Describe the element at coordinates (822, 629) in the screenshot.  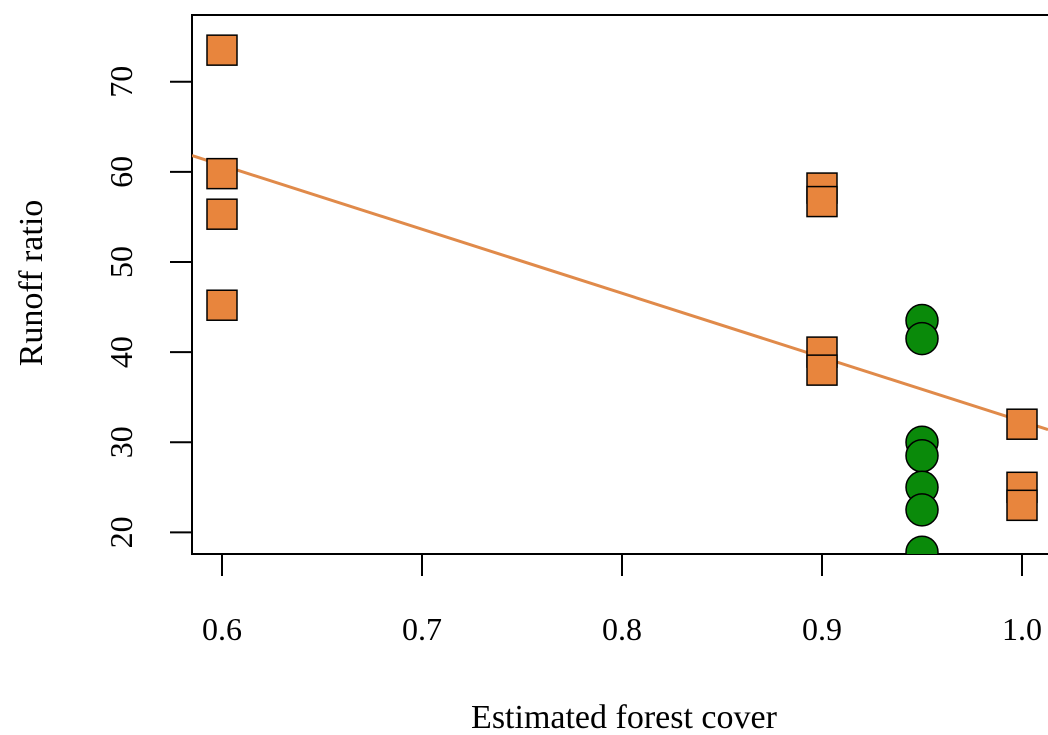
I see `x-tick-label: 0.9` at that location.